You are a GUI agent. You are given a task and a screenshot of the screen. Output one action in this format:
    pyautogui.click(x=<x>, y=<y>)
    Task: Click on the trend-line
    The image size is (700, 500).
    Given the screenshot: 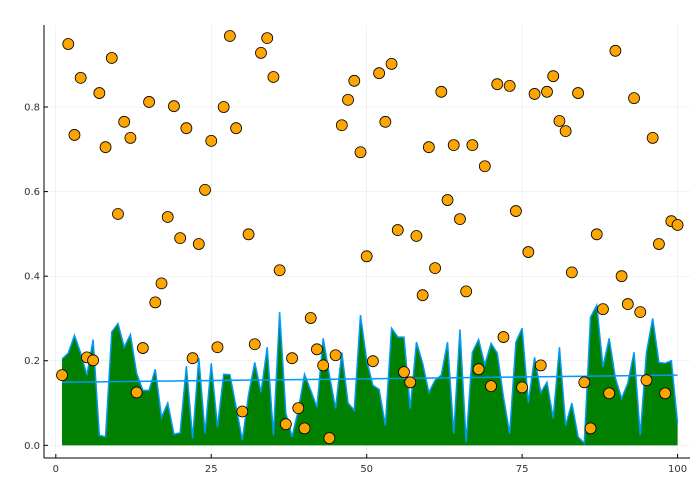 What is the action you would take?
    pyautogui.click(x=370, y=379)
    